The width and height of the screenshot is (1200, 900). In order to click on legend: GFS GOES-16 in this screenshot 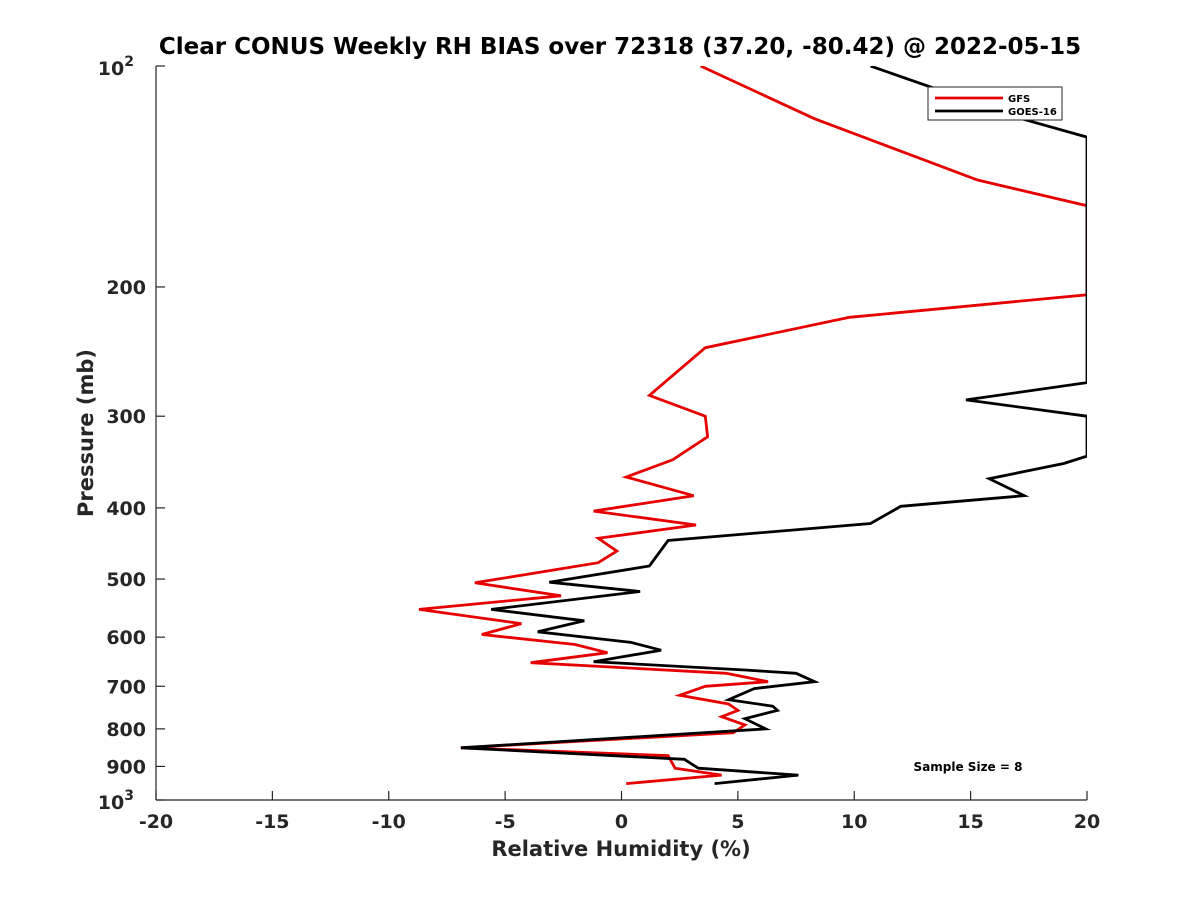, I will do `click(995, 103)`.